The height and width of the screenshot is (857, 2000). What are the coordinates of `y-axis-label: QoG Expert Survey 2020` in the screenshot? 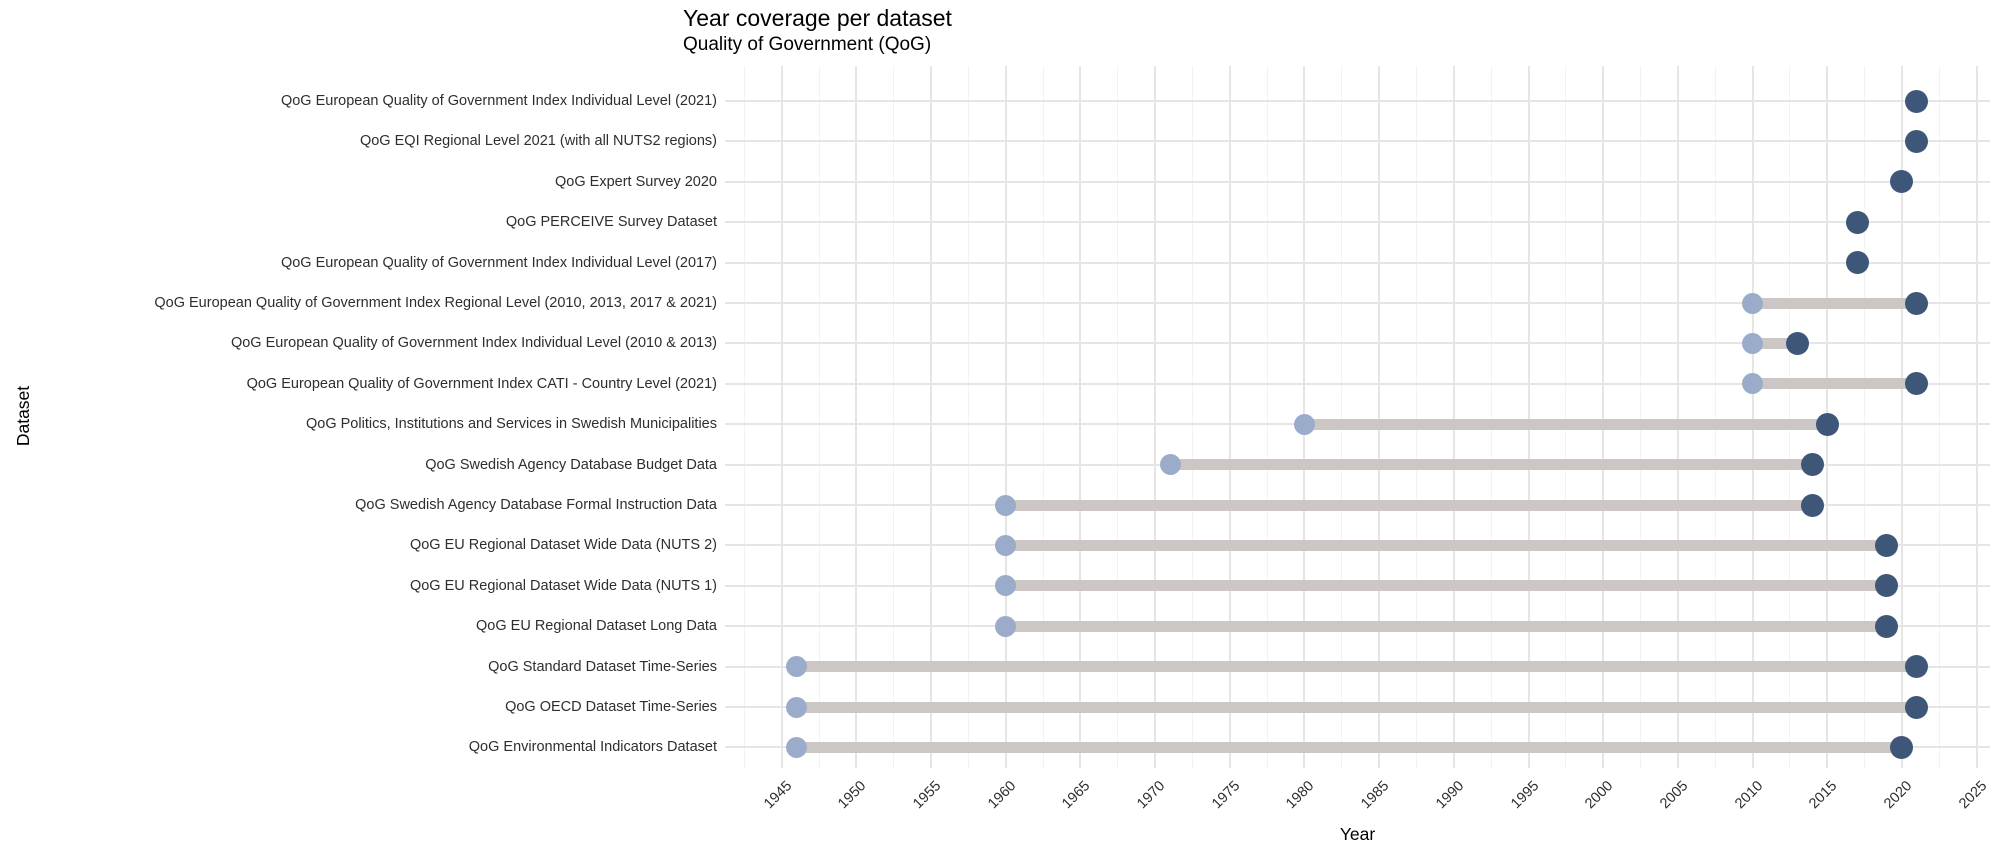 It's located at (636, 181).